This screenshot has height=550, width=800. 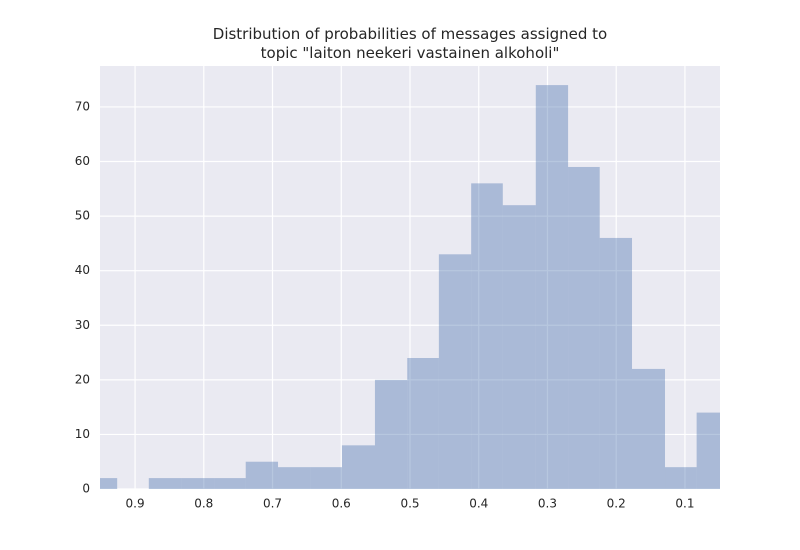 What do you see at coordinates (82, 379) in the screenshot?
I see `y-tick-label: 20` at bounding box center [82, 379].